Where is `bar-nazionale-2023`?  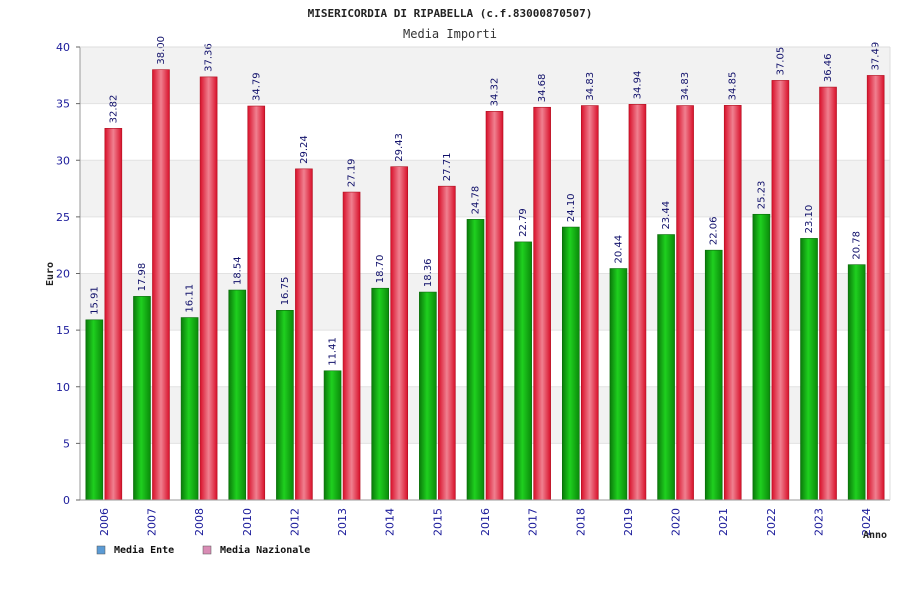
bar-nazionale-2023 is located at coordinates (828, 293).